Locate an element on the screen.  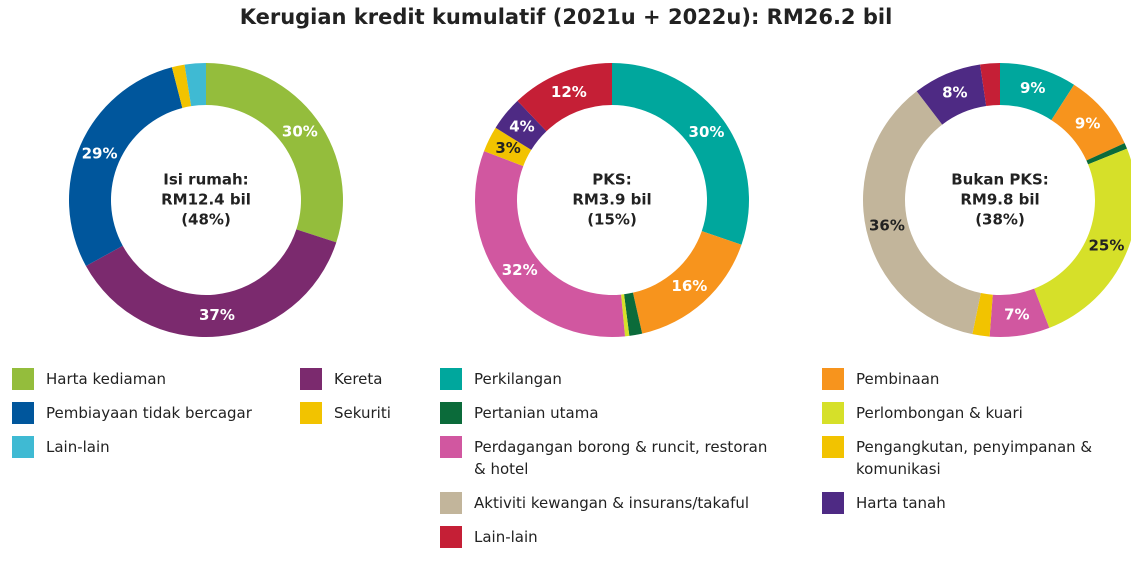
legend-label: Pembinaan is located at coordinates (898, 379).